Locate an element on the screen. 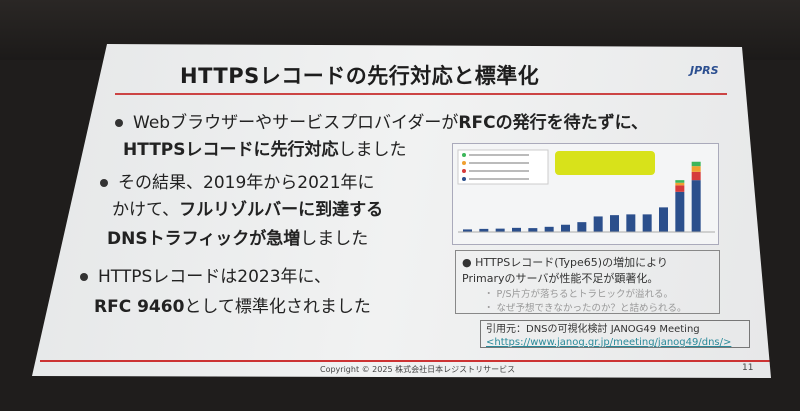 The height and width of the screenshot is (411, 800). chart-callout is located at coordinates (605, 163).